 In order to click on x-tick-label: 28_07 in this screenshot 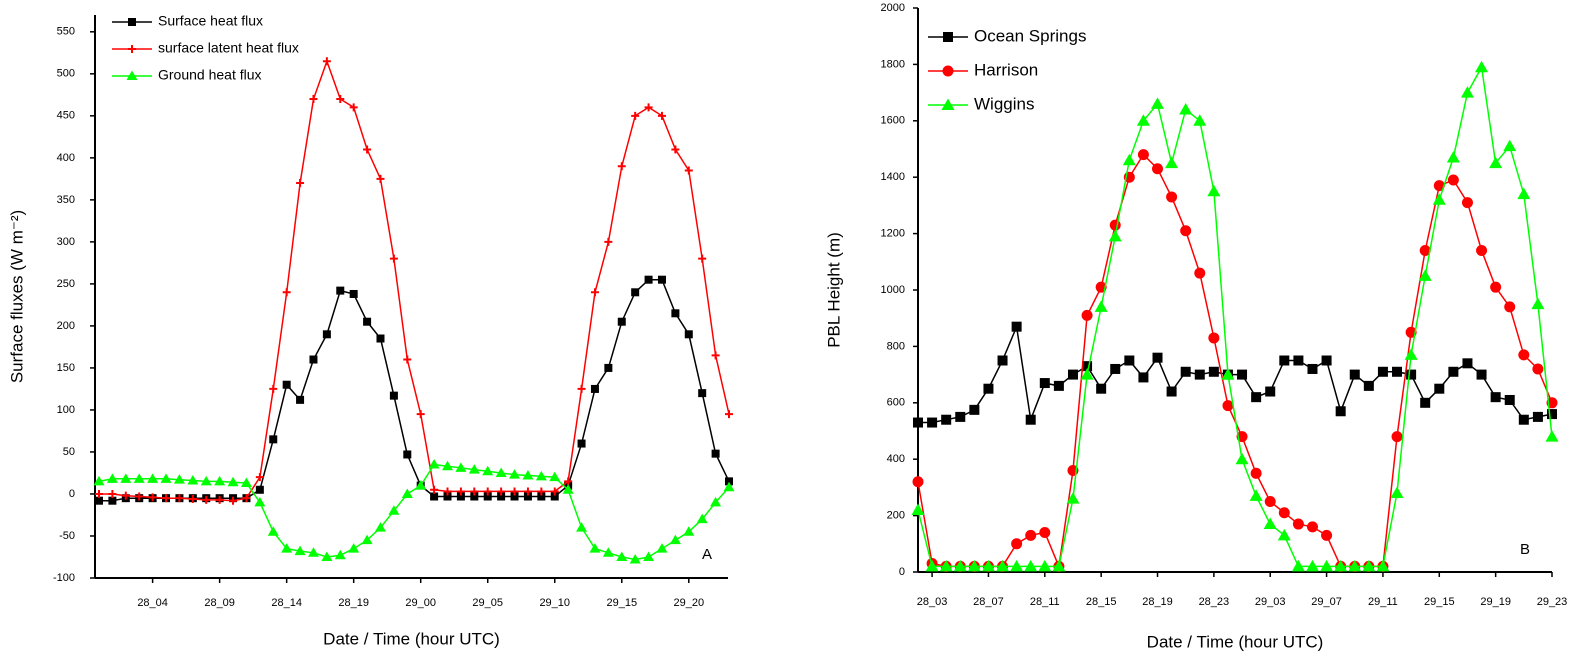, I will do `click(988, 602)`.